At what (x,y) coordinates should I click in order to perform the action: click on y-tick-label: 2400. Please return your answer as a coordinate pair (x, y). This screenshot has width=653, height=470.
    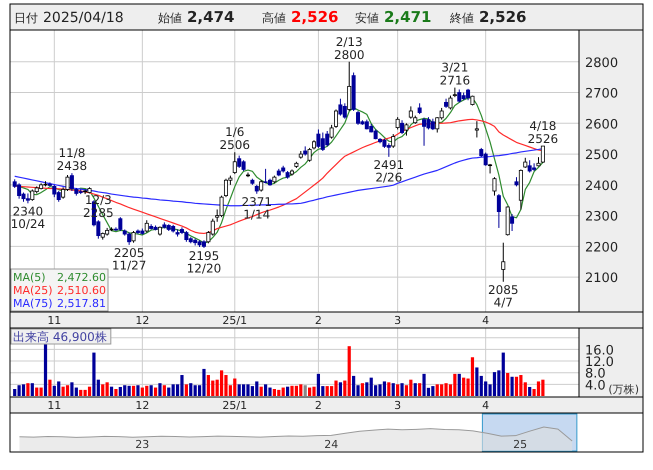
    Looking at the image, I should click on (601, 186).